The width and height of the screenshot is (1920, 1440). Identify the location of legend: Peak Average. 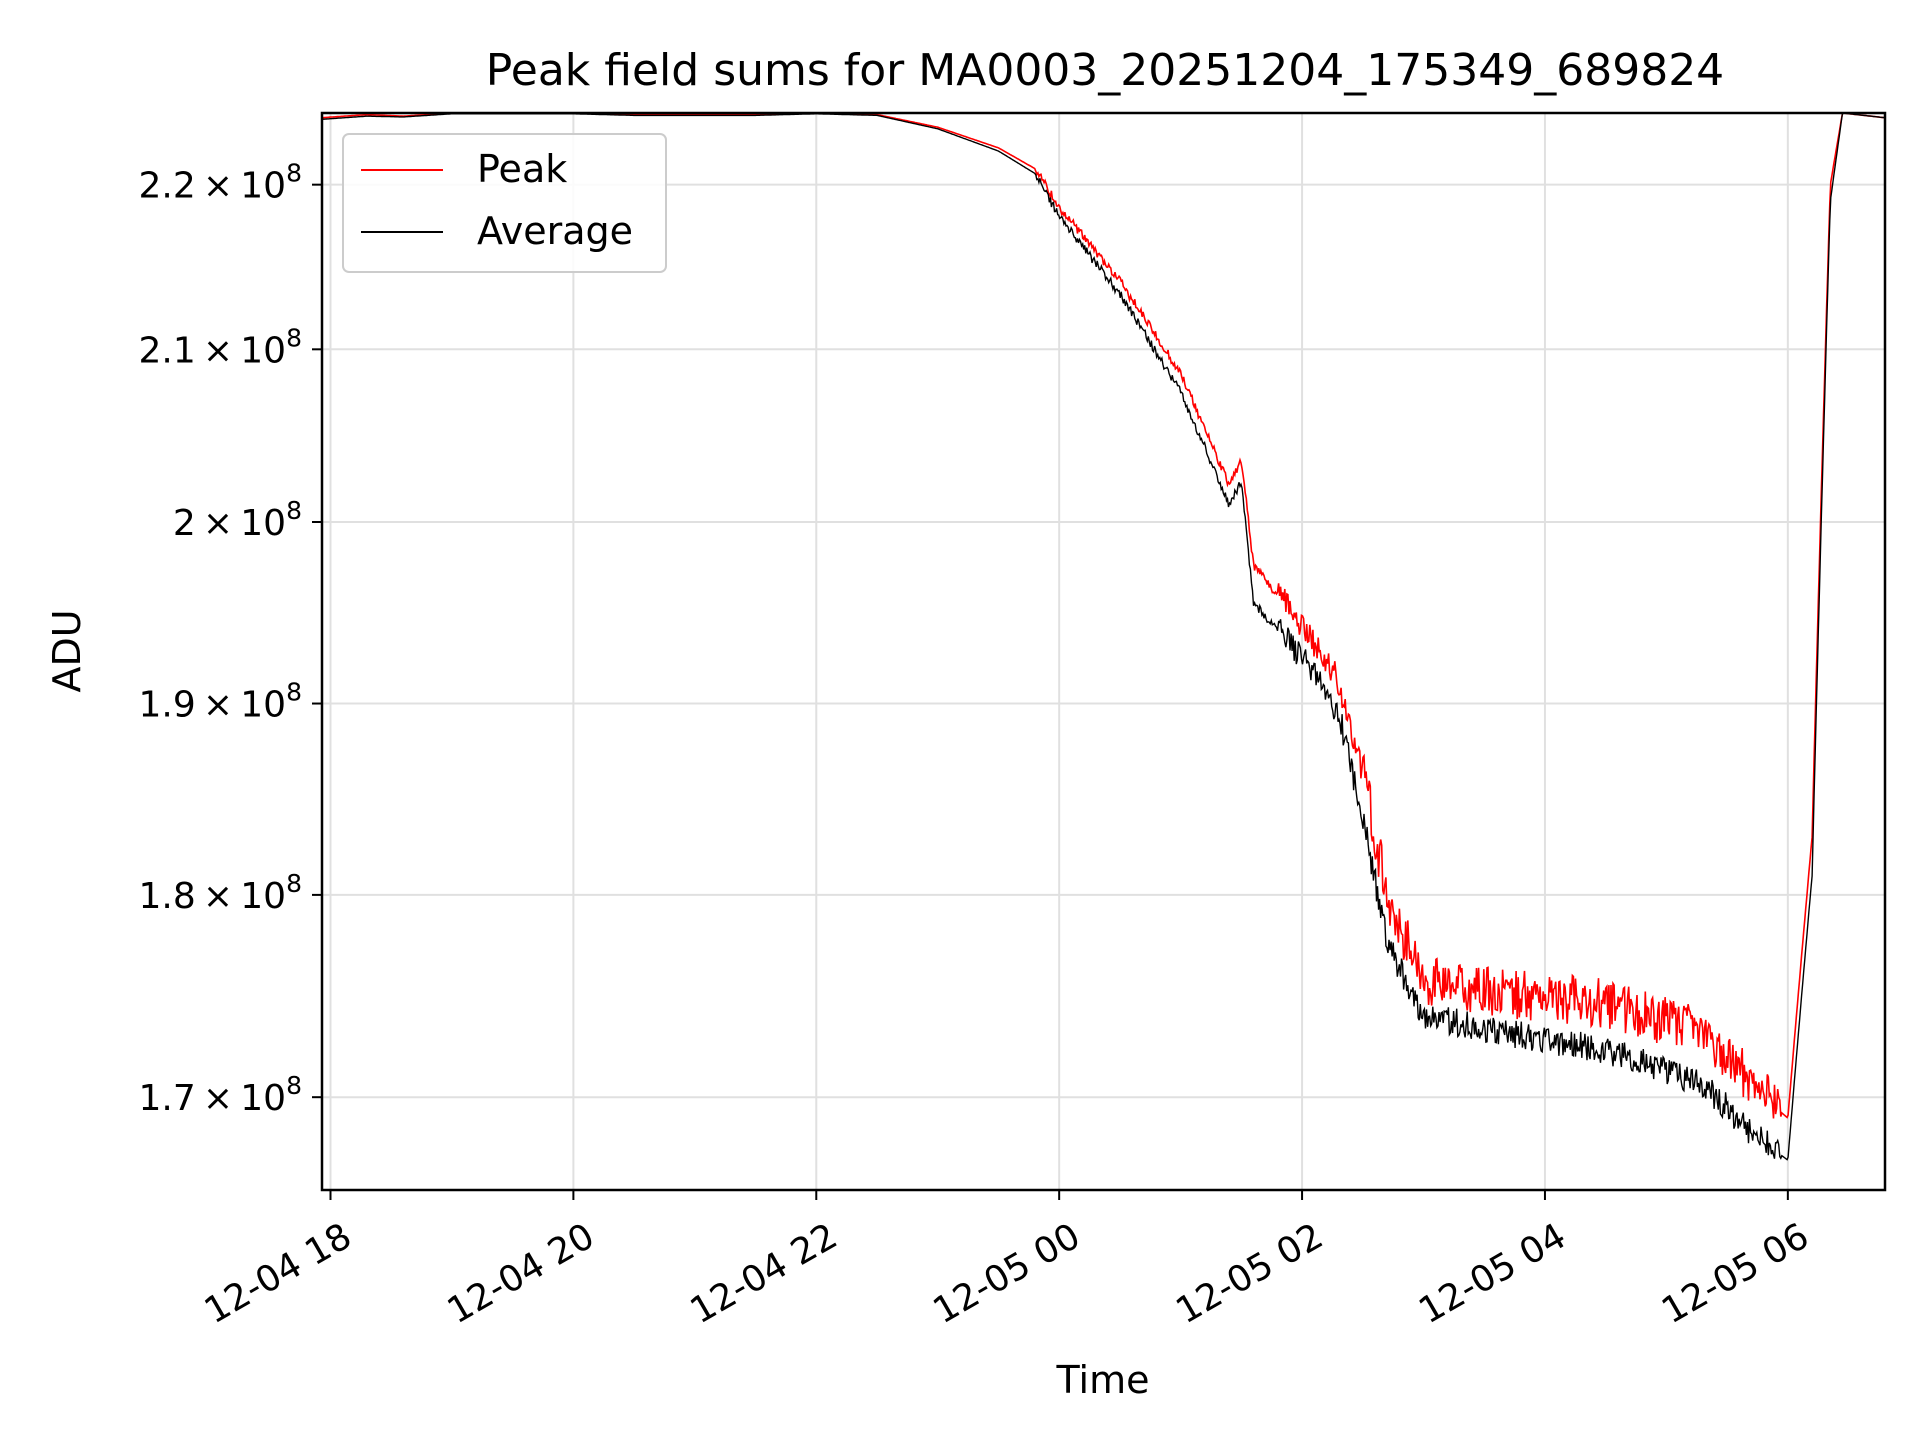
(504, 203).